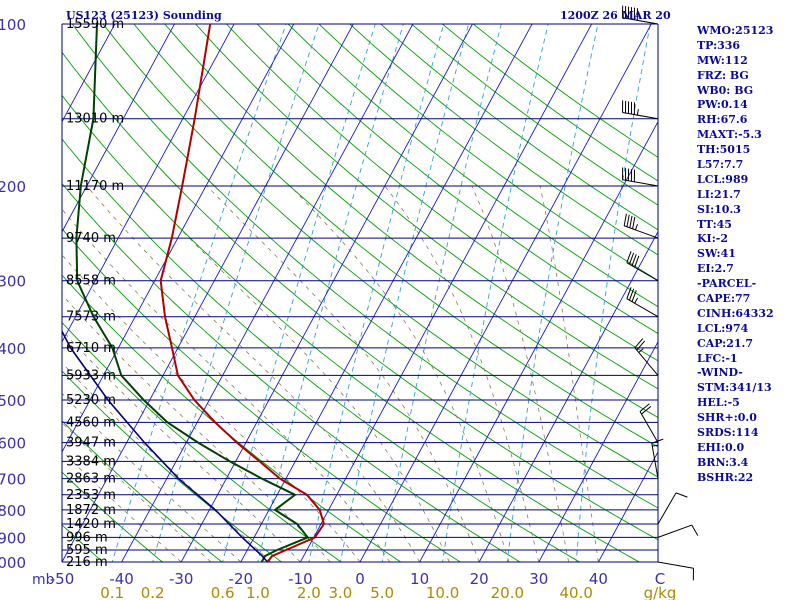 The width and height of the screenshot is (800, 600). I want to click on index-li: LI:21.7, so click(719, 194).